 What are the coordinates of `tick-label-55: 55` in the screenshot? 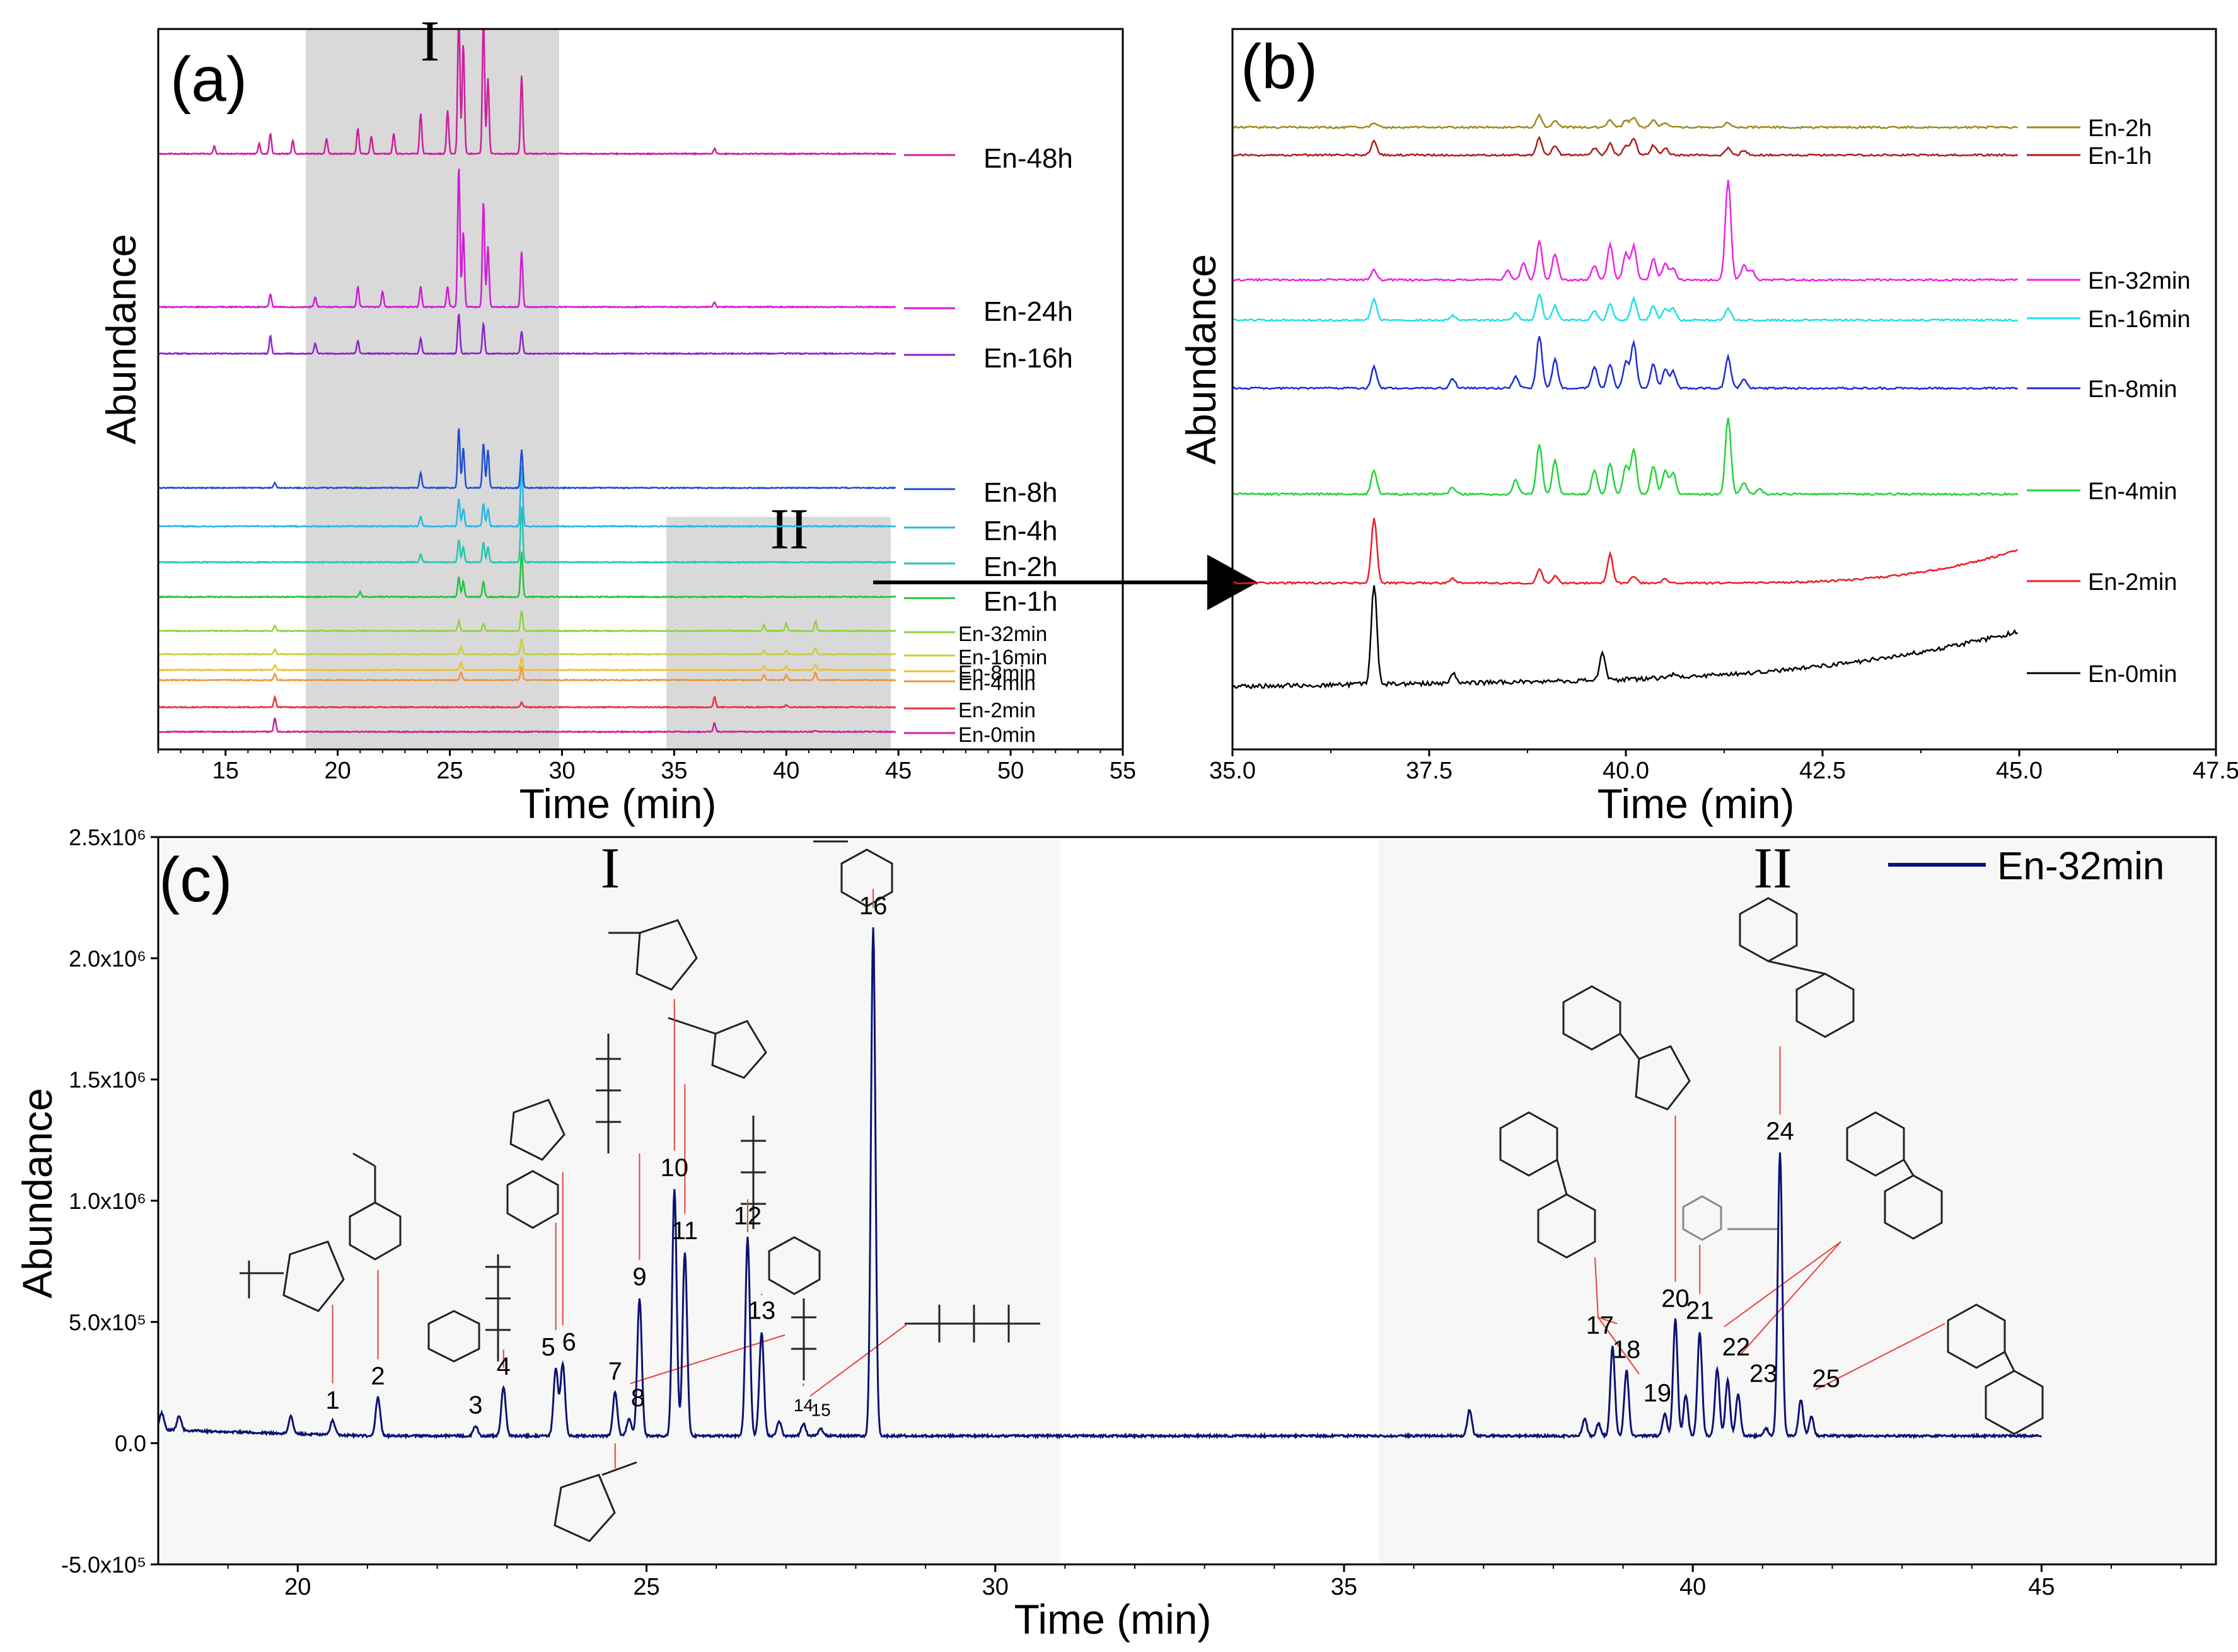 It's located at (1123, 771).